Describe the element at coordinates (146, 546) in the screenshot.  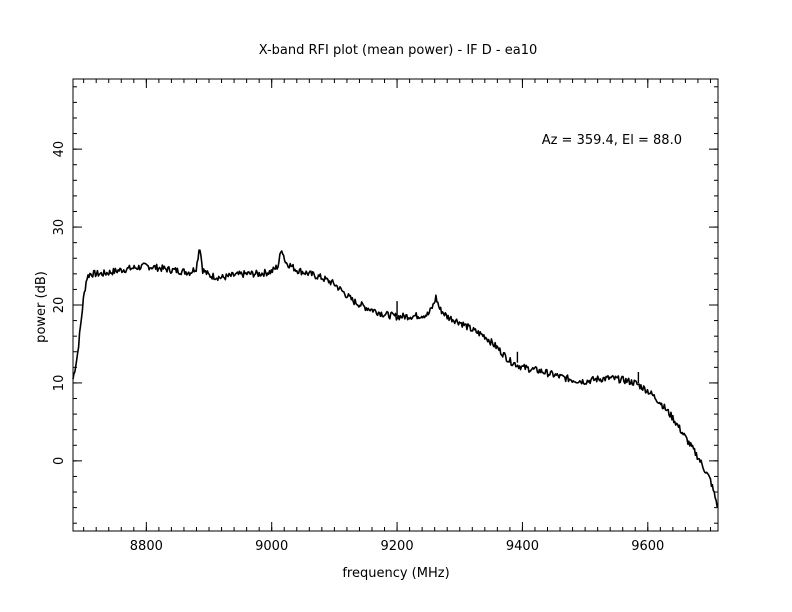
I see `x-tick-label: 8800` at that location.